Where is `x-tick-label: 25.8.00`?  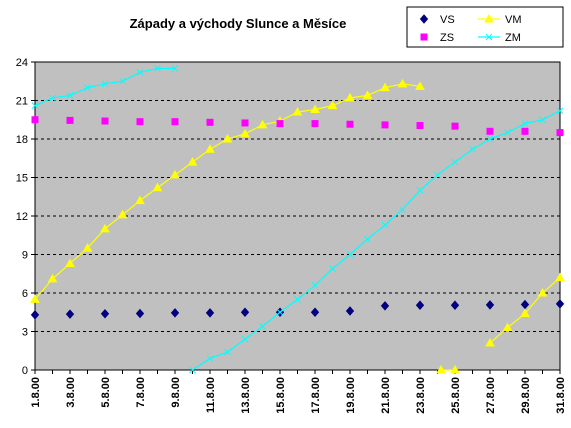
x-tick-label: 25.8.00 is located at coordinates (456, 395).